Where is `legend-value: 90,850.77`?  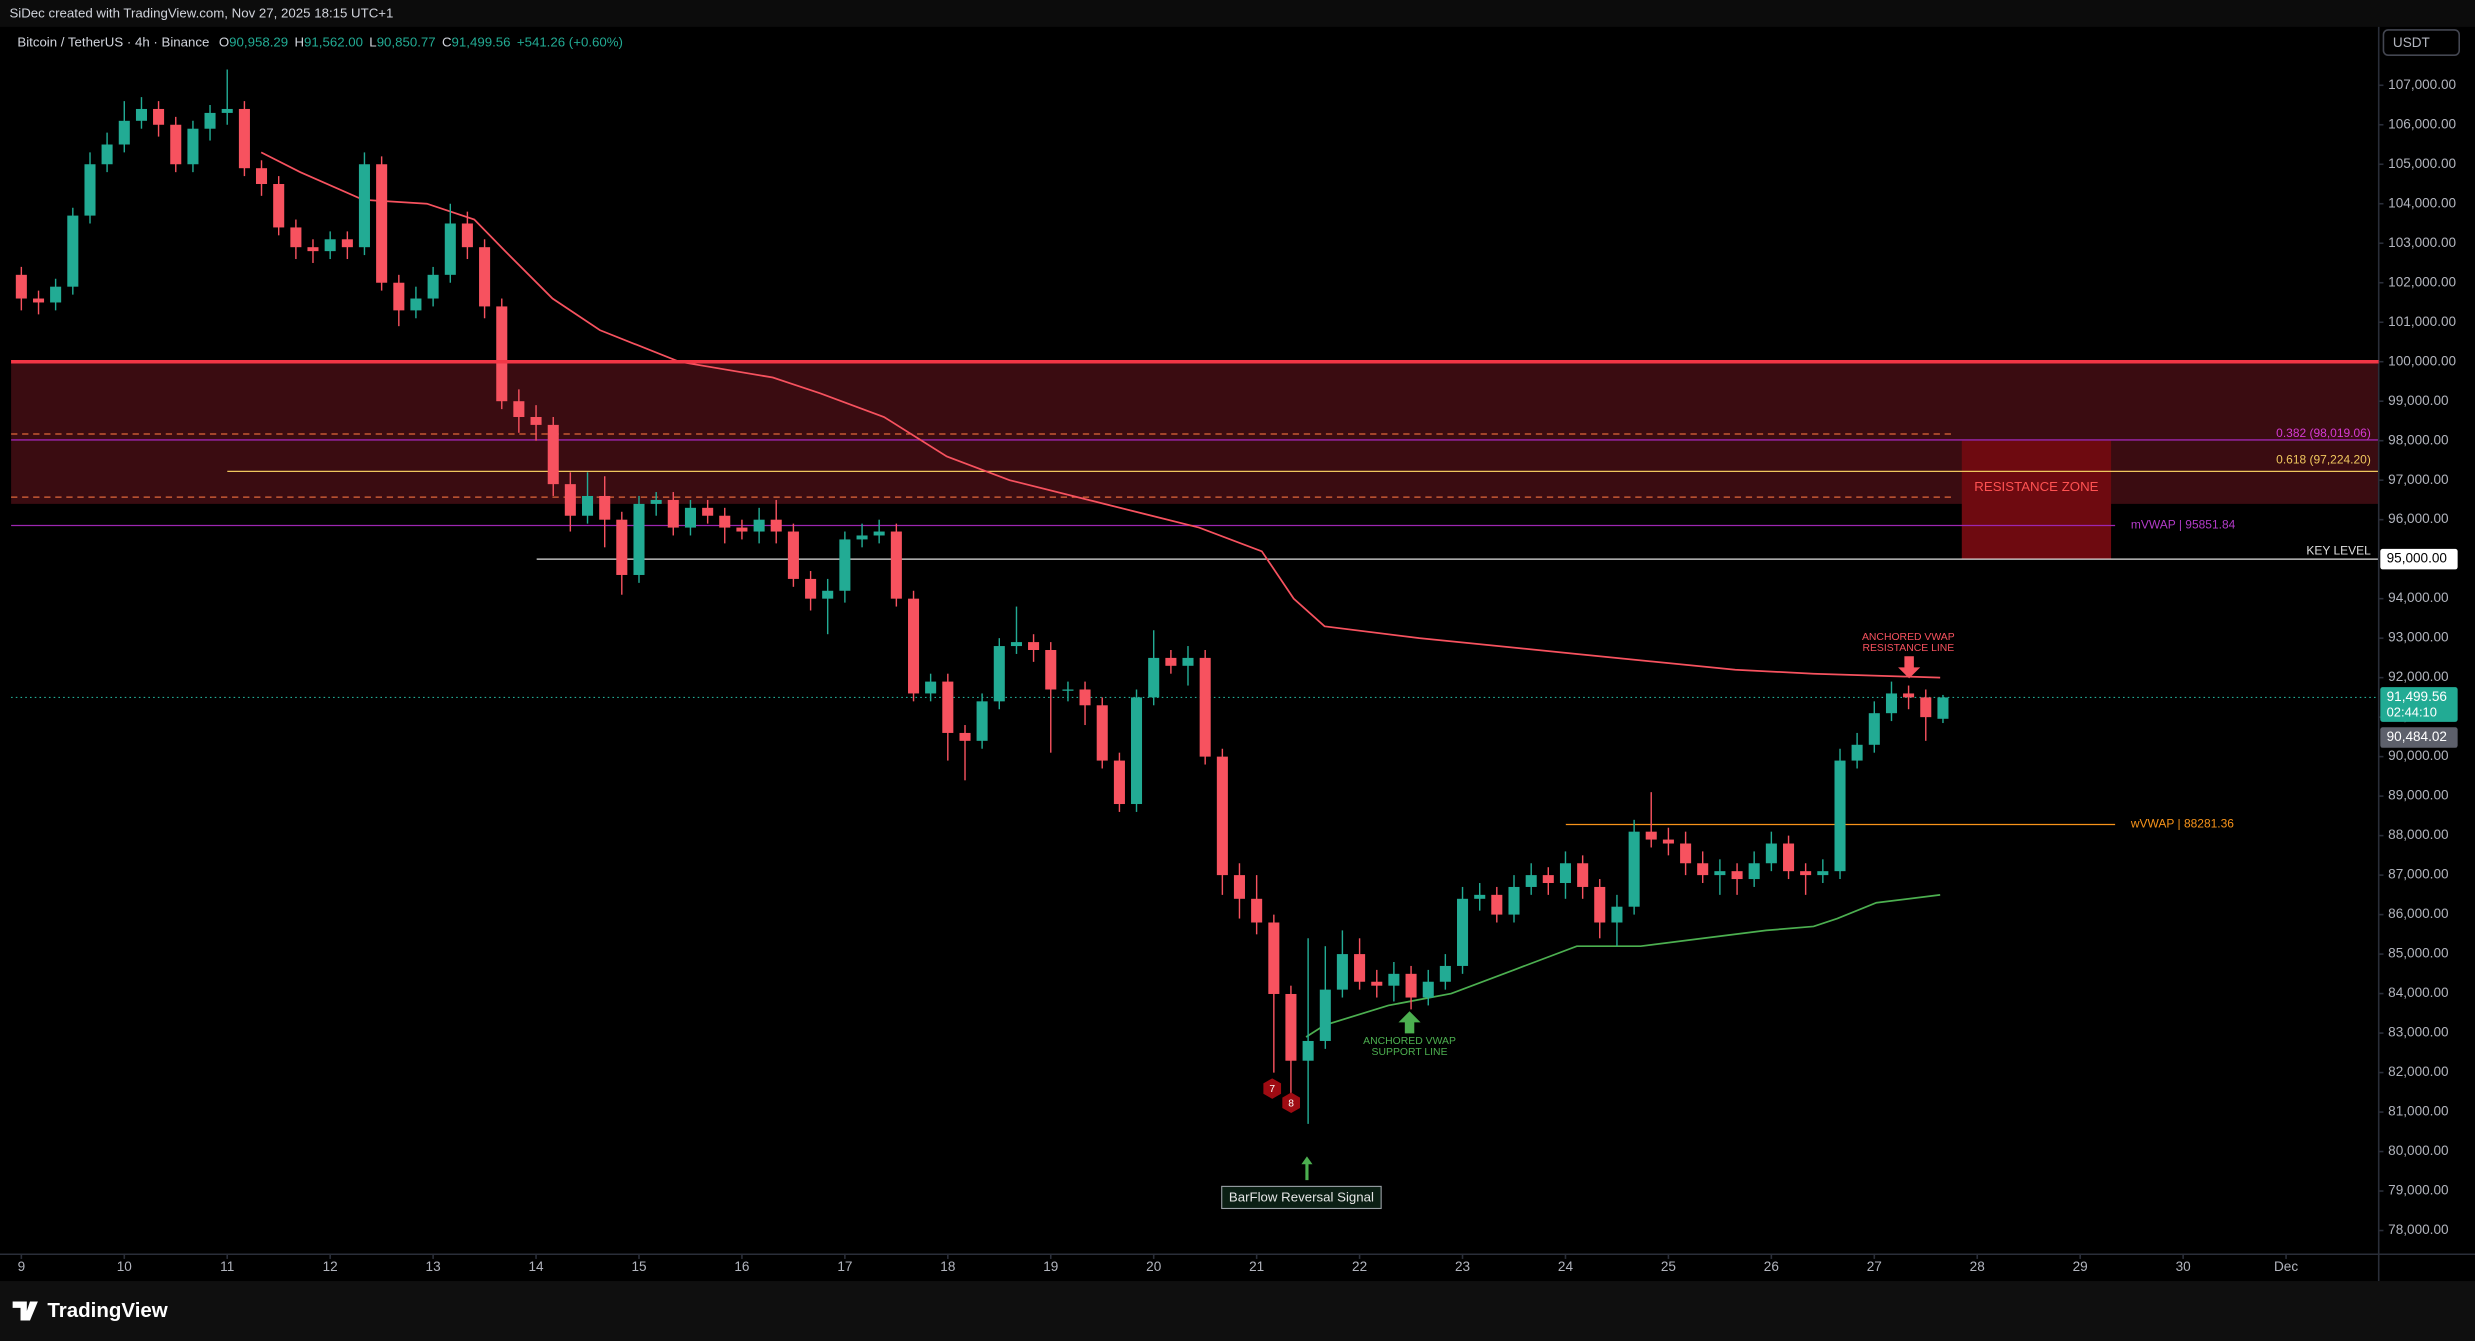
legend-value: 90,850.77 is located at coordinates (406, 41).